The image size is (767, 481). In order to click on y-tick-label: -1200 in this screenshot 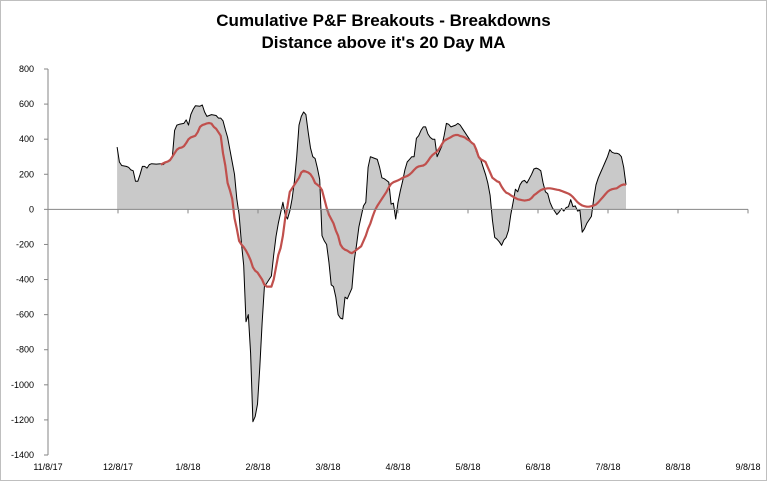, I will do `click(22, 420)`.